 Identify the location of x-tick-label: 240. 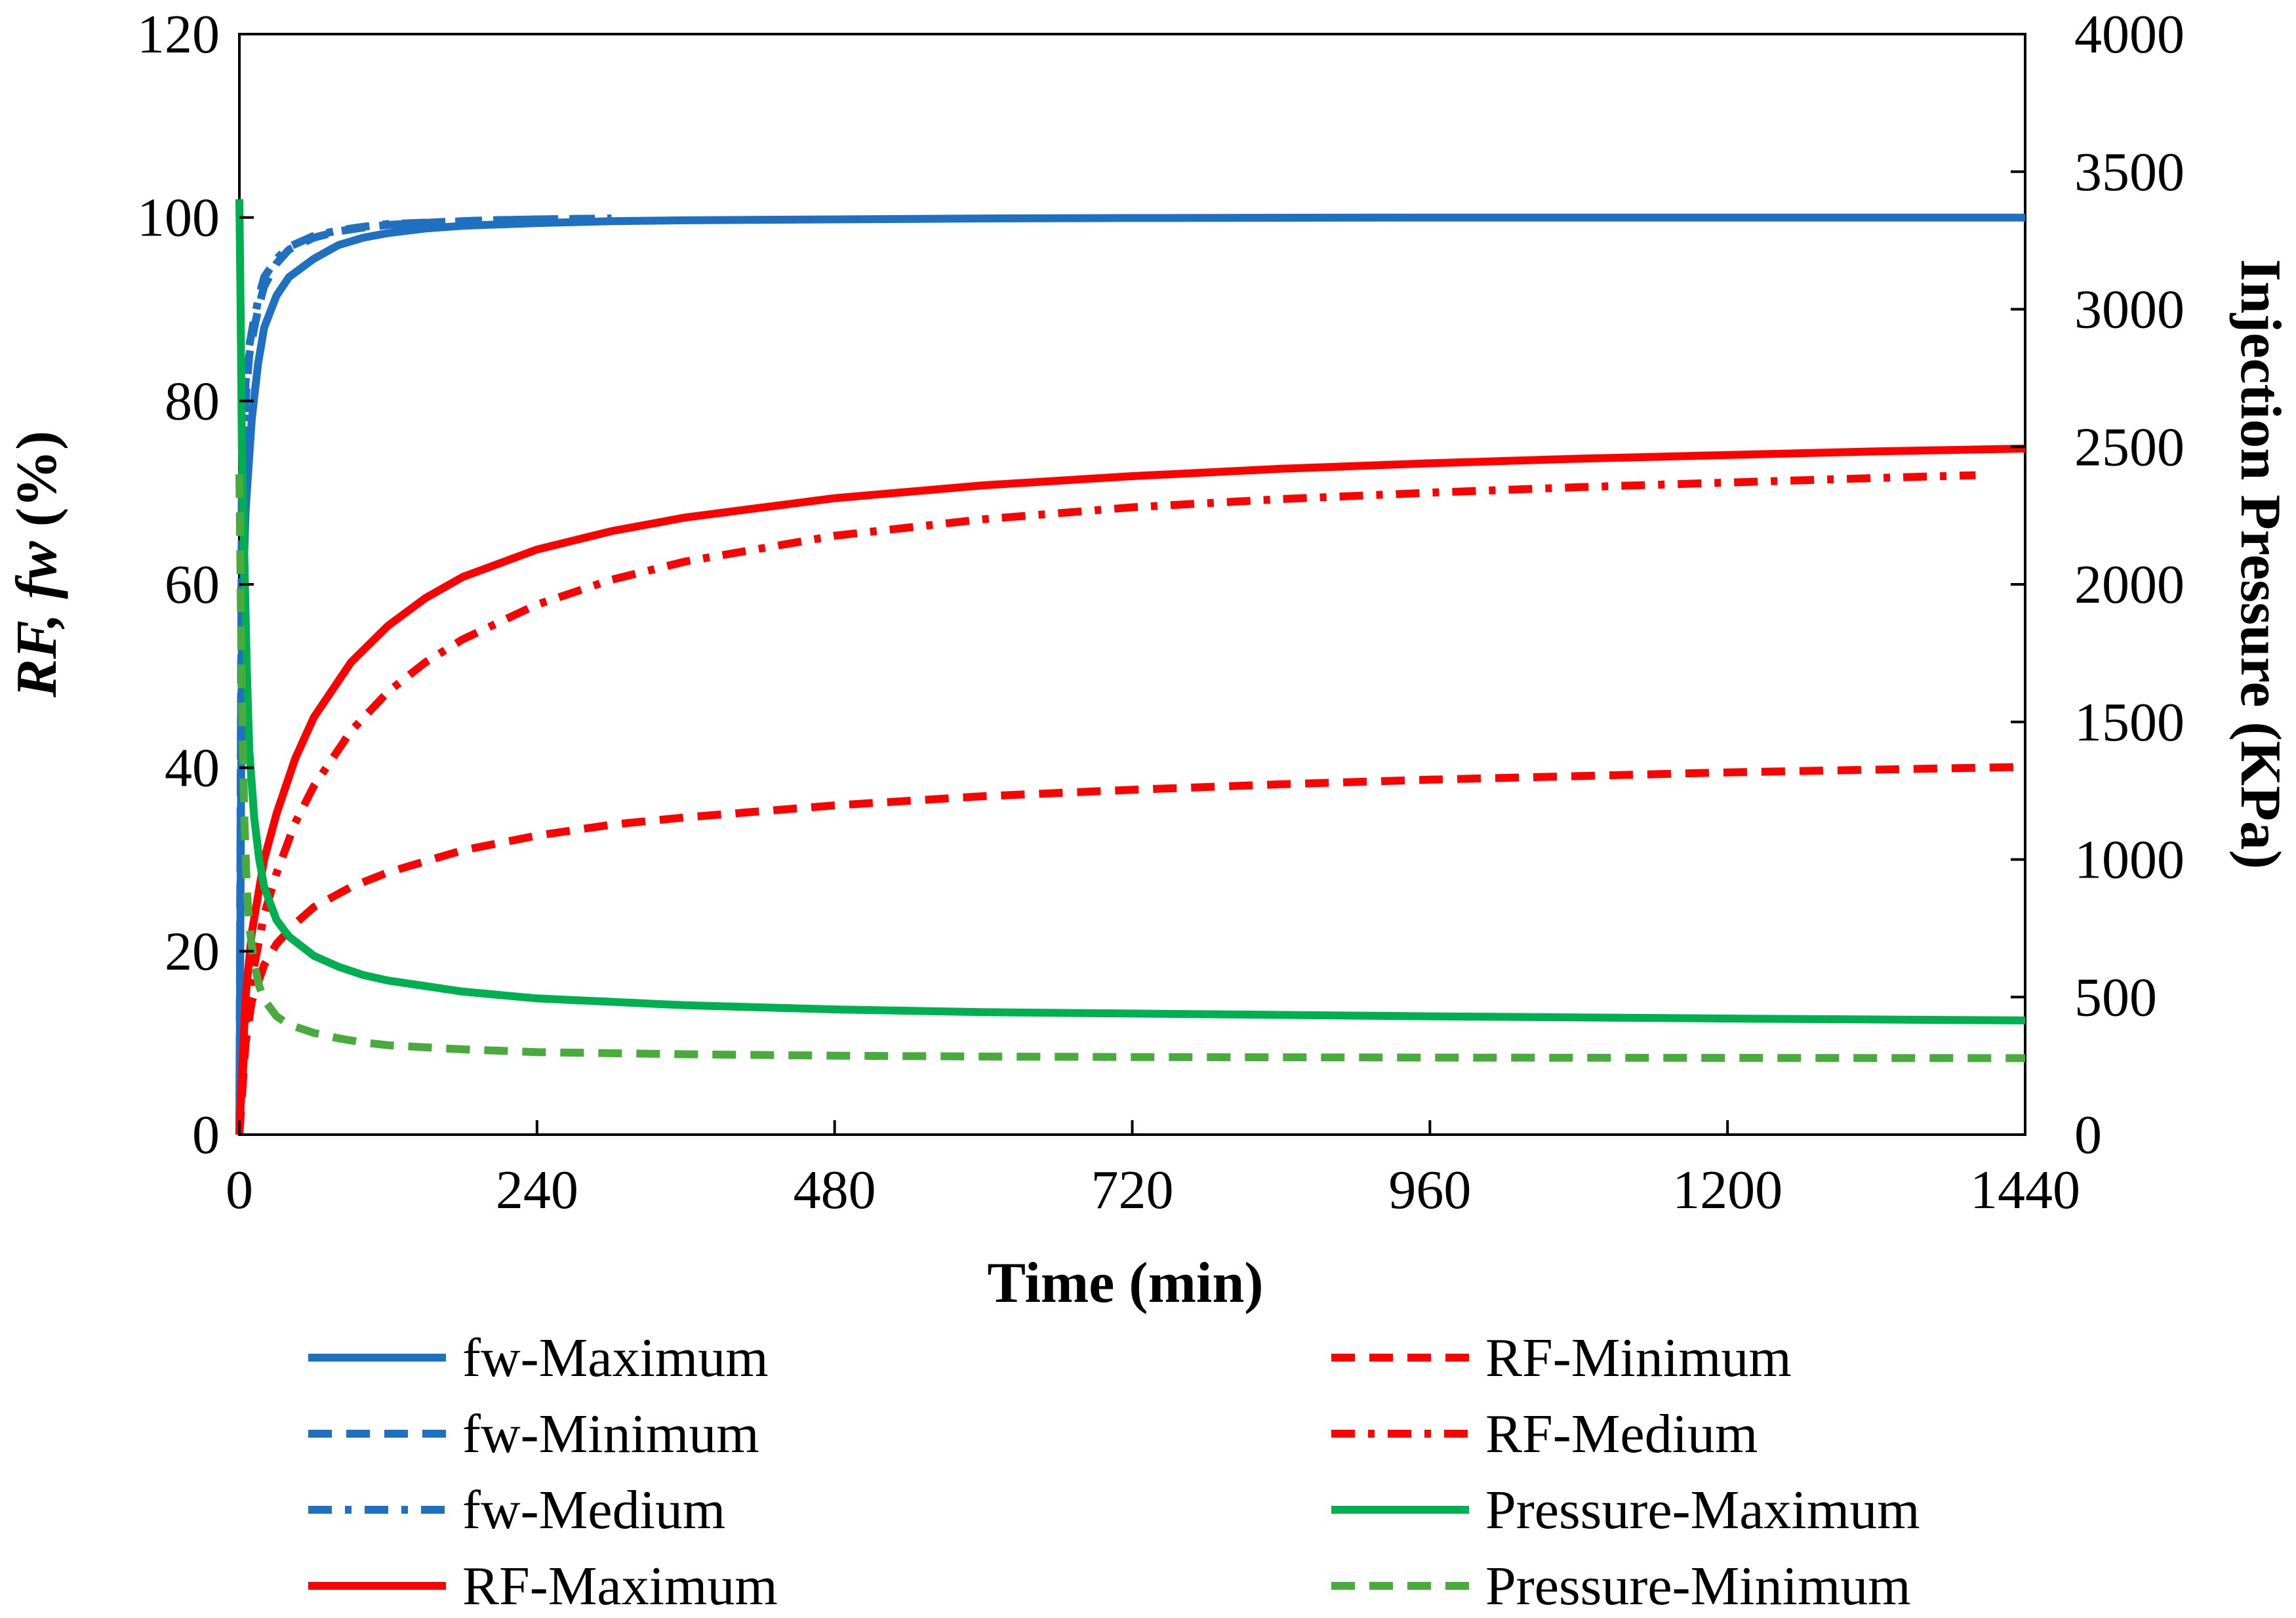
(537, 1190).